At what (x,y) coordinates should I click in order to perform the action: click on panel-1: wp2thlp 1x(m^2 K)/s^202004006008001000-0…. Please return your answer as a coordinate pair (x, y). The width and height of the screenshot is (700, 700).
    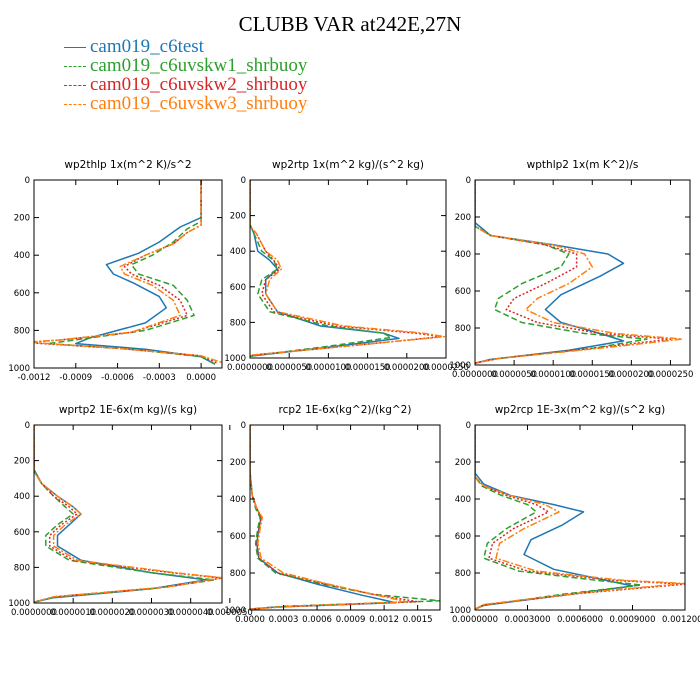
    Looking at the image, I should click on (115, 271).